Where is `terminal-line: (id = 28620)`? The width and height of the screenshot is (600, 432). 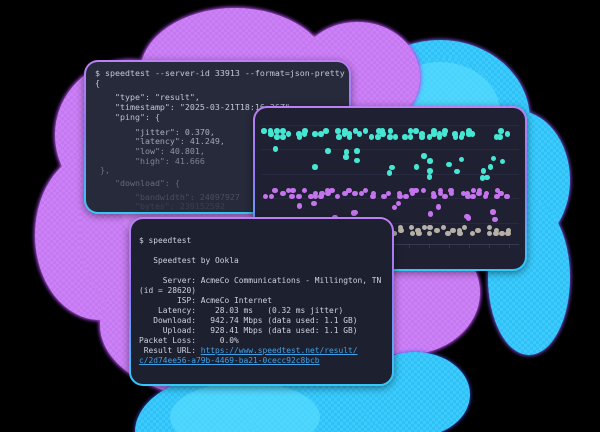
terminal-line: (id = 28620) is located at coordinates (262, 291).